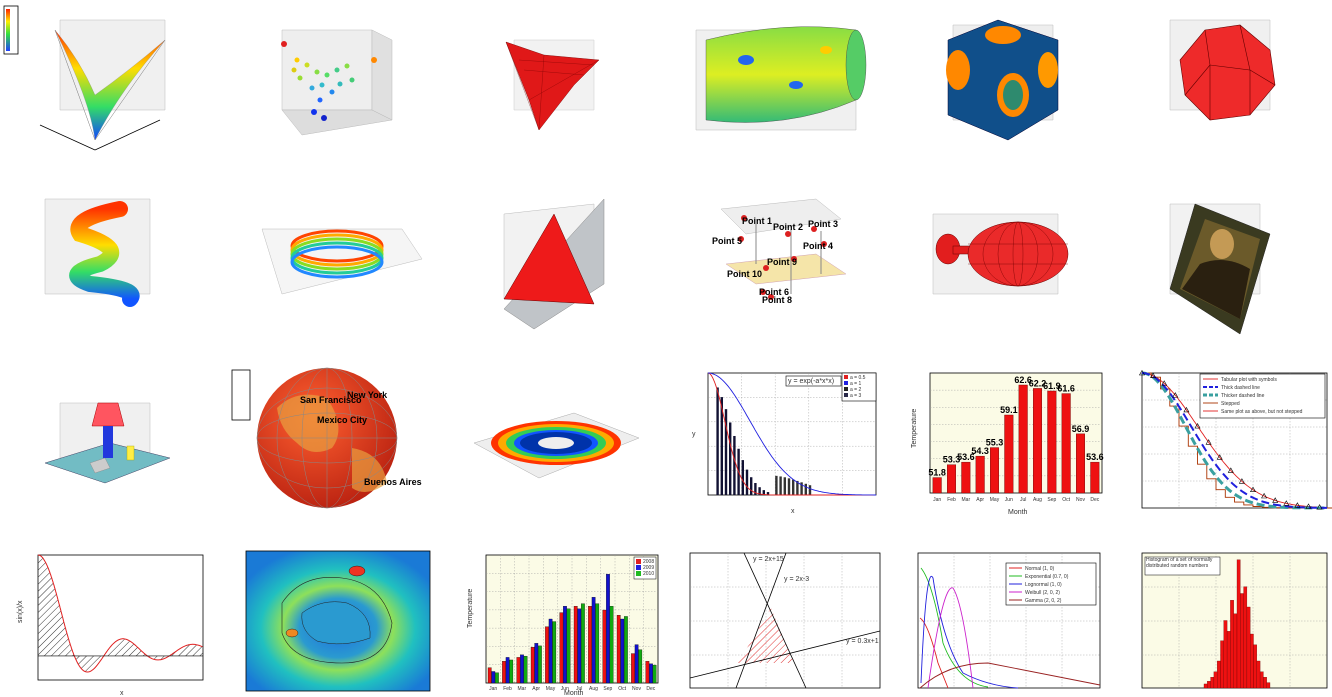 This screenshot has height=697, width=1332. What do you see at coordinates (331, 400) in the screenshot?
I see `globe-city-label: San Francisco` at bounding box center [331, 400].